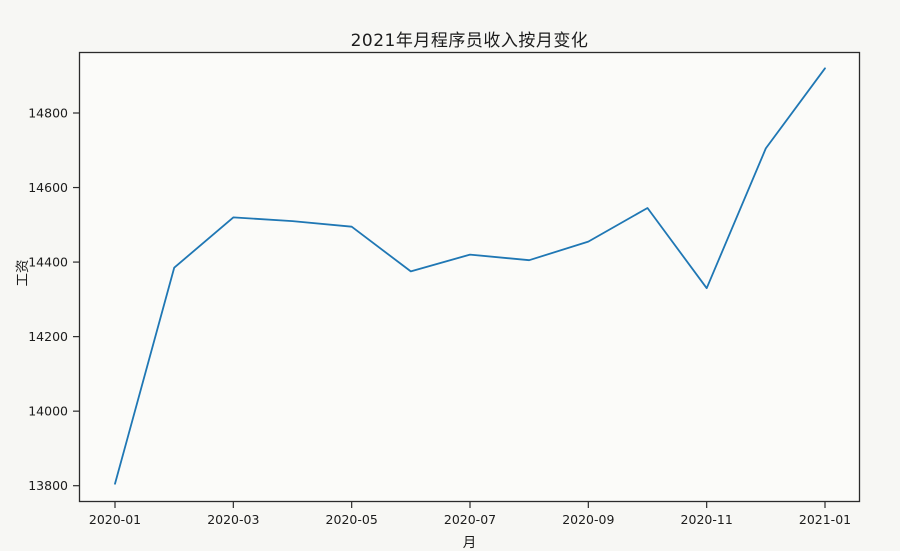 Image resolution: width=900 pixels, height=551 pixels. What do you see at coordinates (588, 519) in the screenshot?
I see `x-tick-label: 2020-09` at bounding box center [588, 519].